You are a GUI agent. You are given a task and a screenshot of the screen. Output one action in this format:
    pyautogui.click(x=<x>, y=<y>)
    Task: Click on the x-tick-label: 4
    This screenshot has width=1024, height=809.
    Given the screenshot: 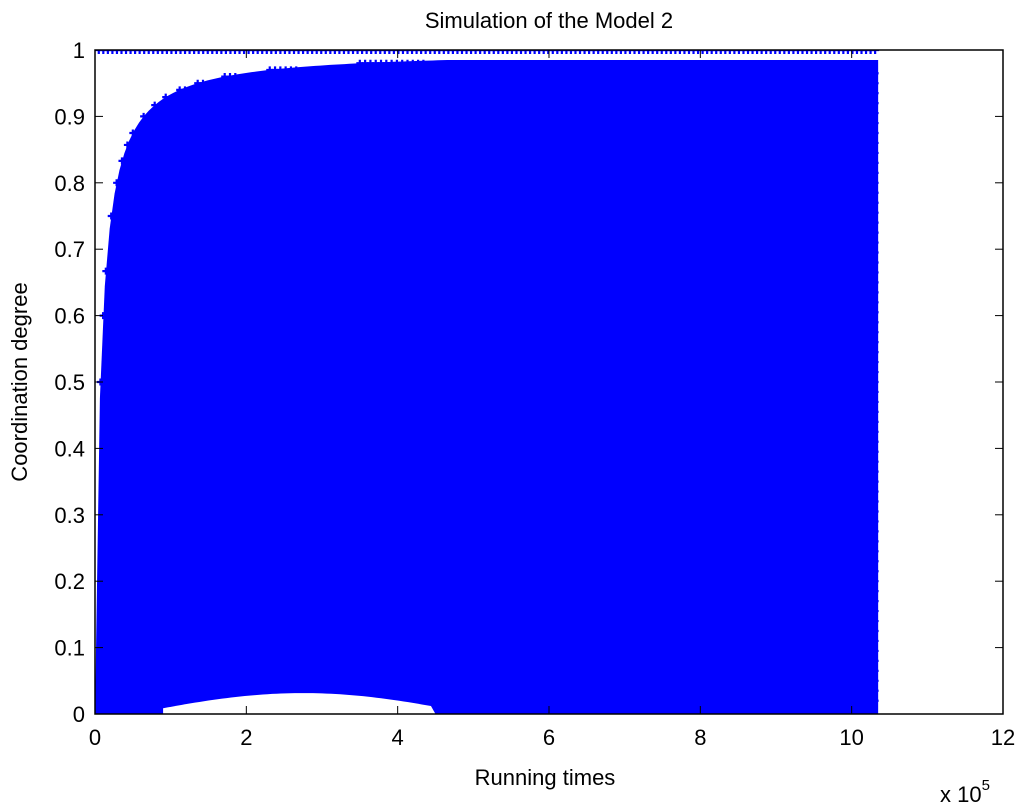 What is the action you would take?
    pyautogui.click(x=398, y=737)
    